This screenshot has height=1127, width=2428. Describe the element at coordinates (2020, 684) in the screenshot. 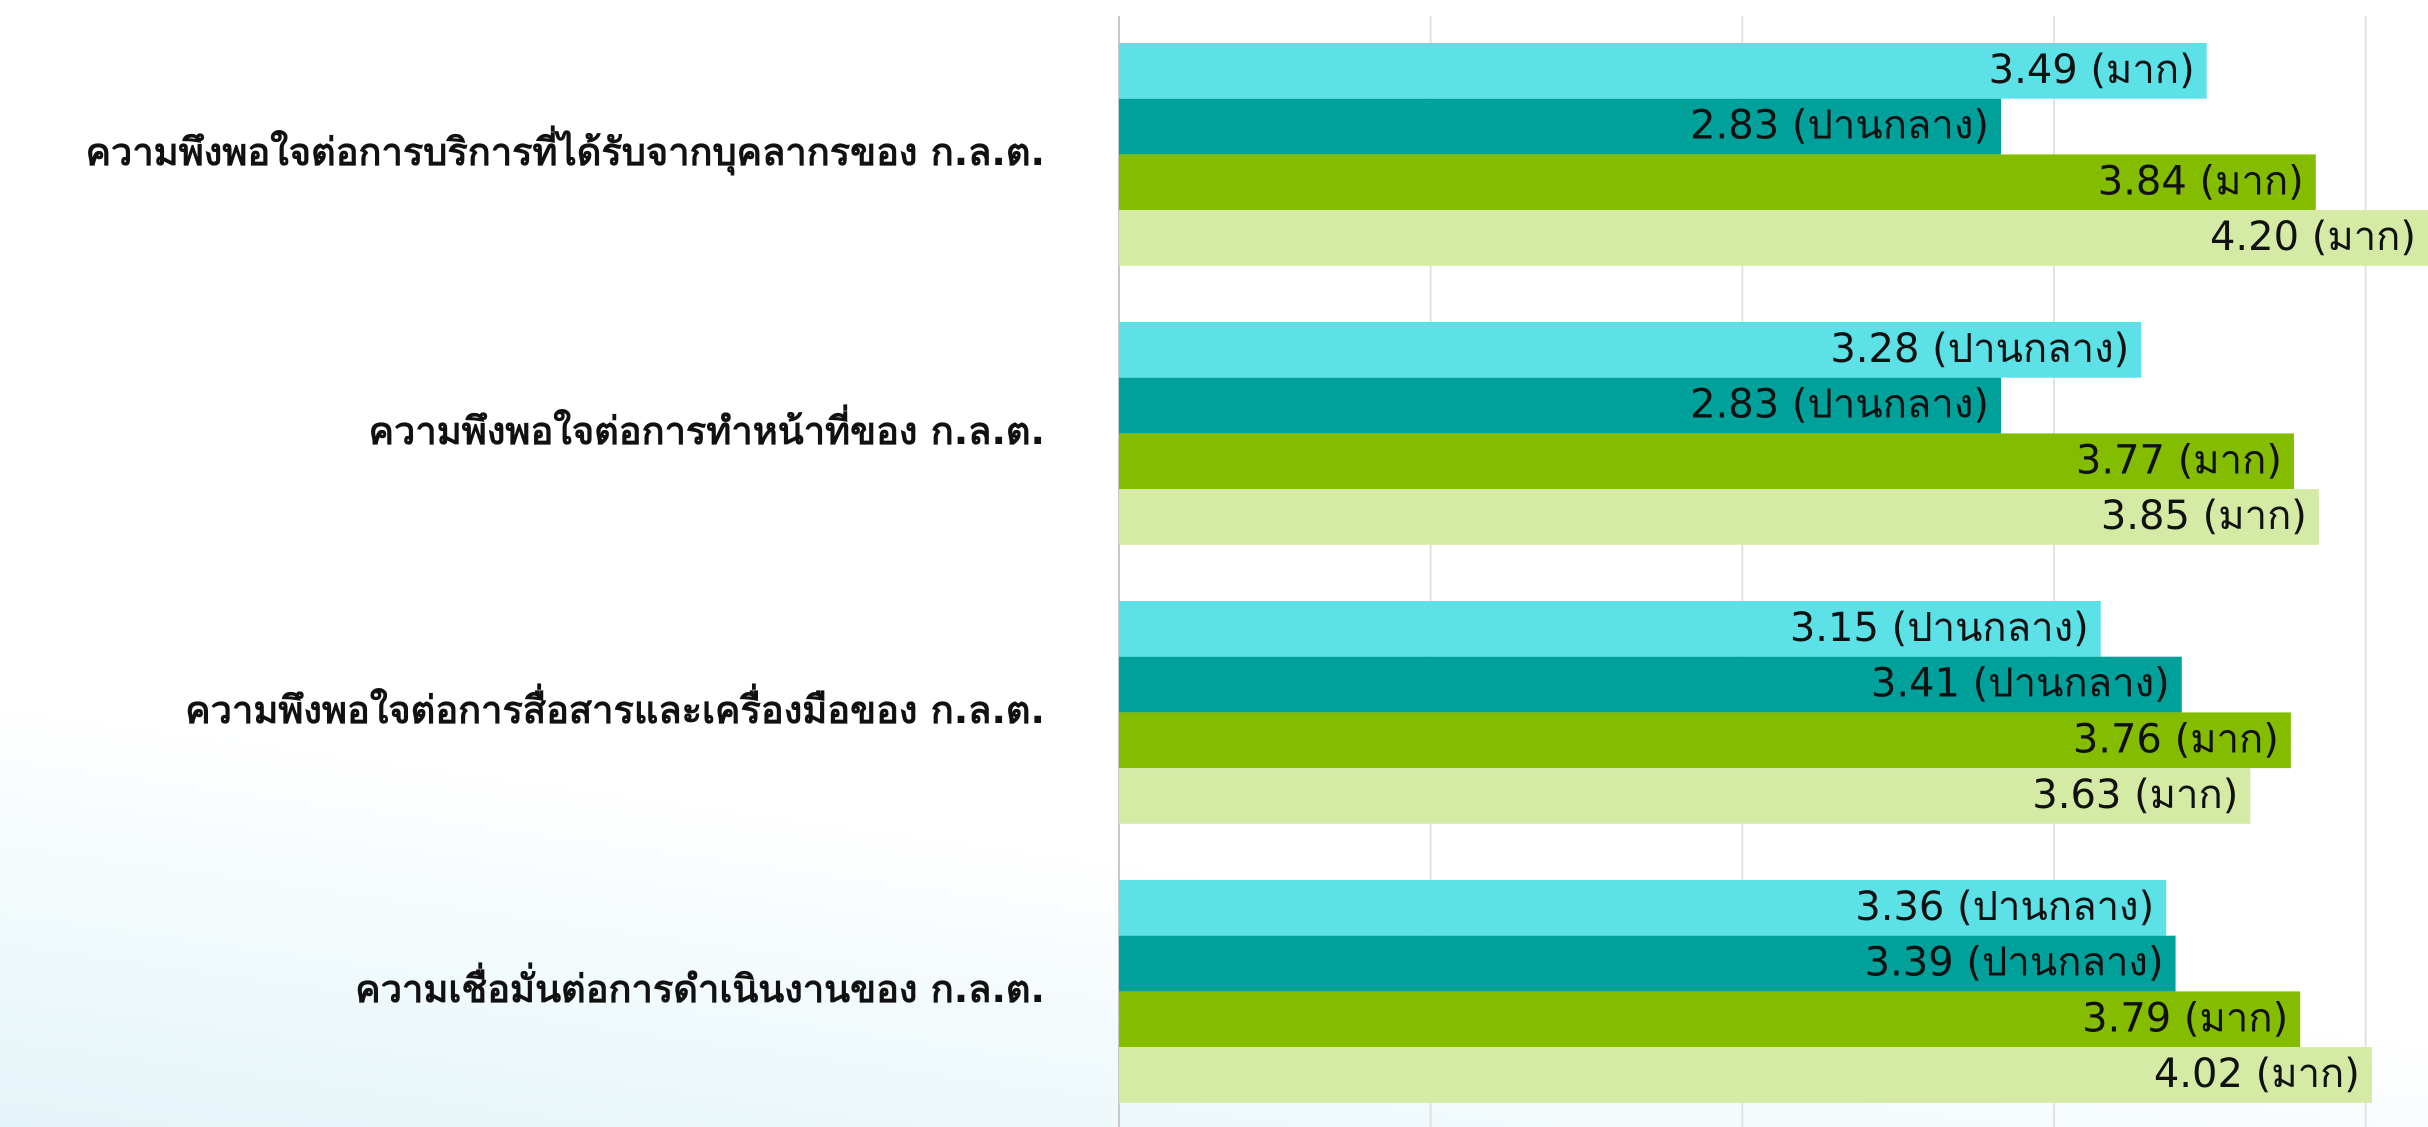

I see `value-label: 3.41 (ปานกลาง)` at that location.